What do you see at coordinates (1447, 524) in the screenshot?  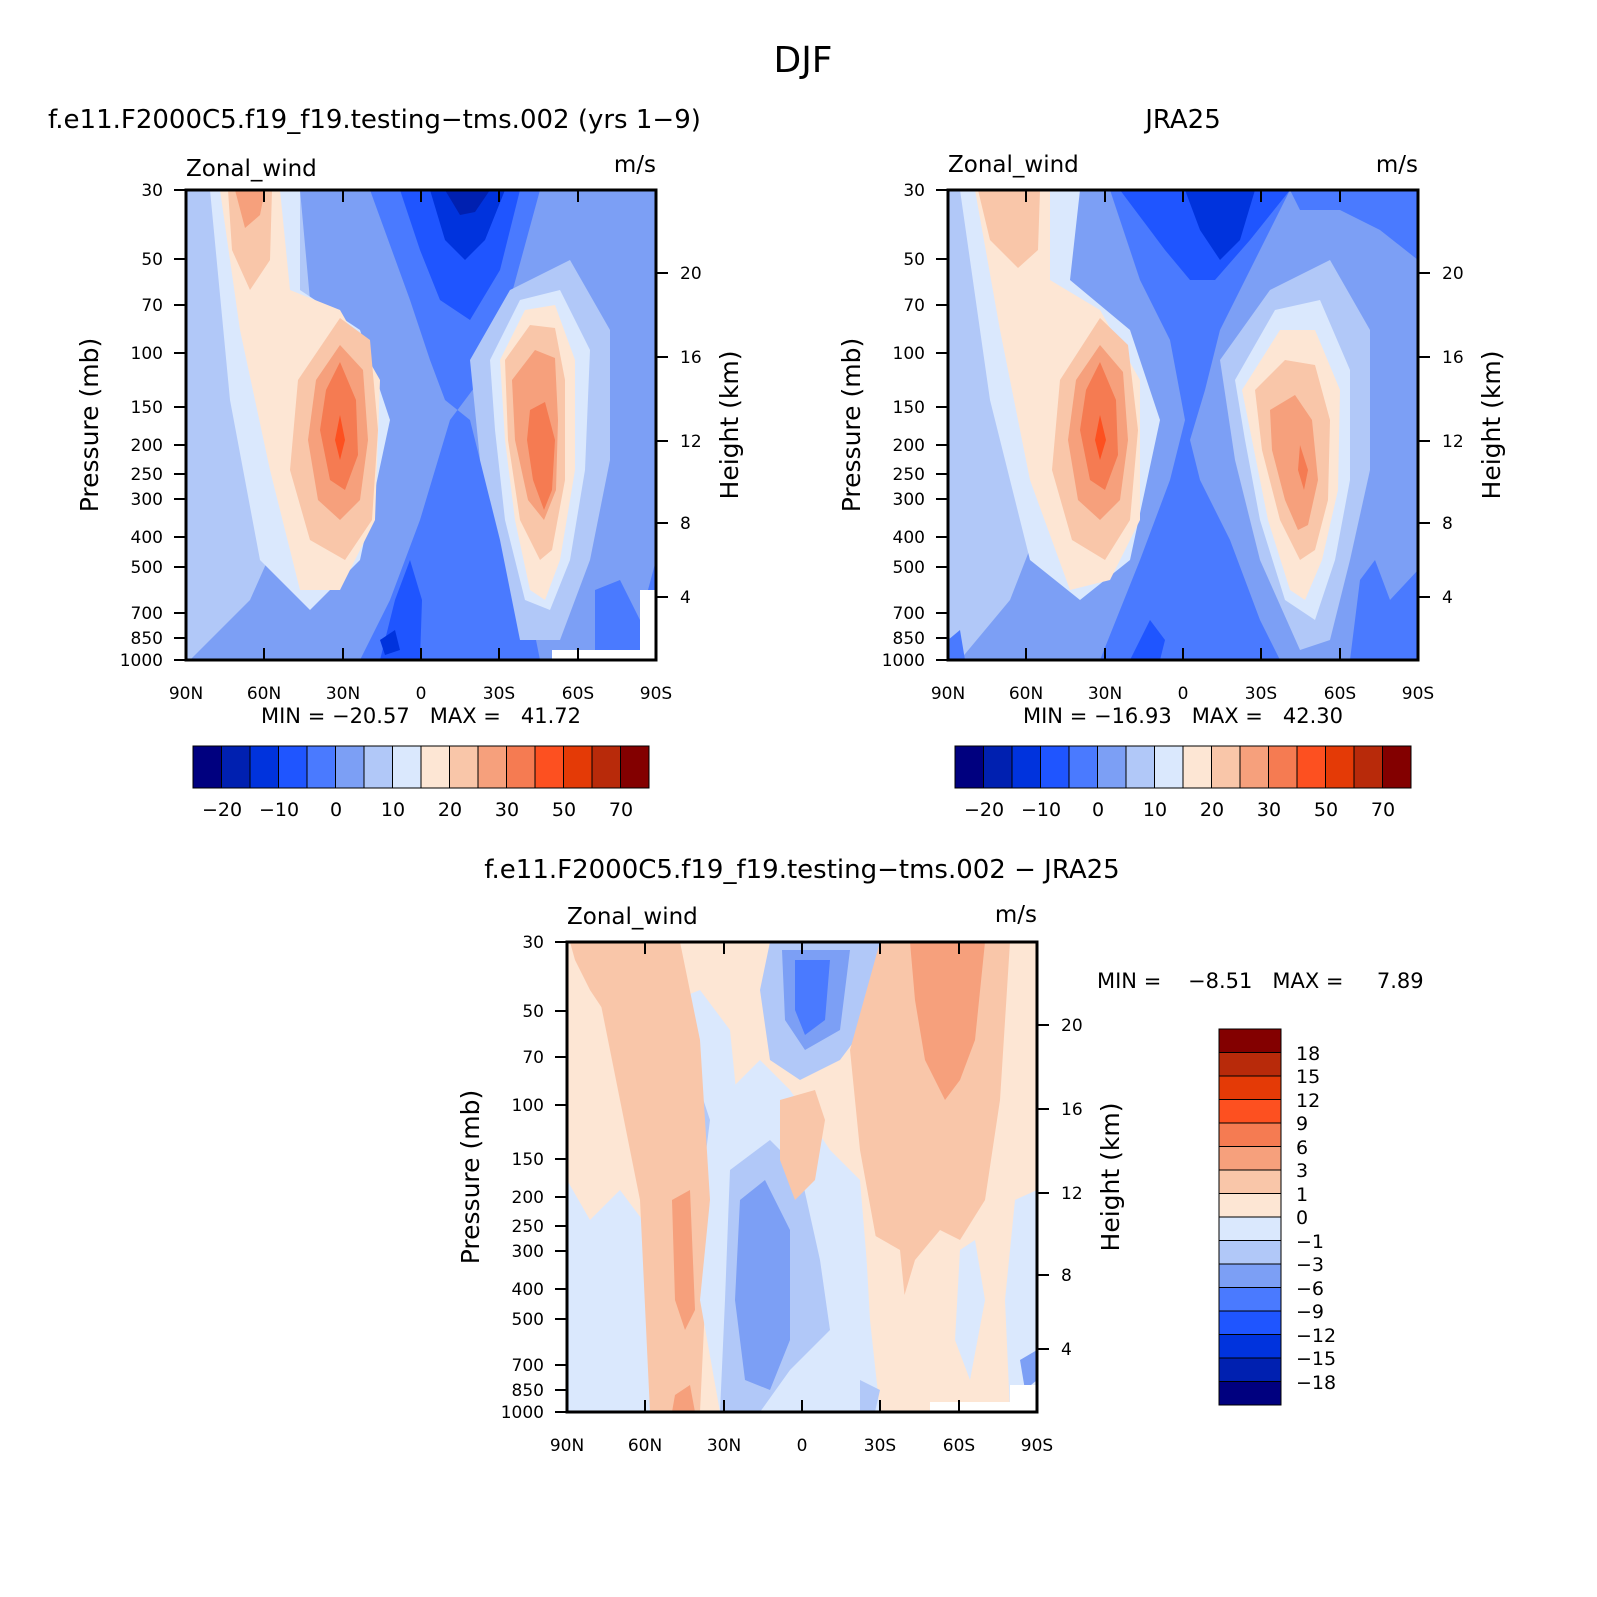 I see `z-tick-label: 8` at bounding box center [1447, 524].